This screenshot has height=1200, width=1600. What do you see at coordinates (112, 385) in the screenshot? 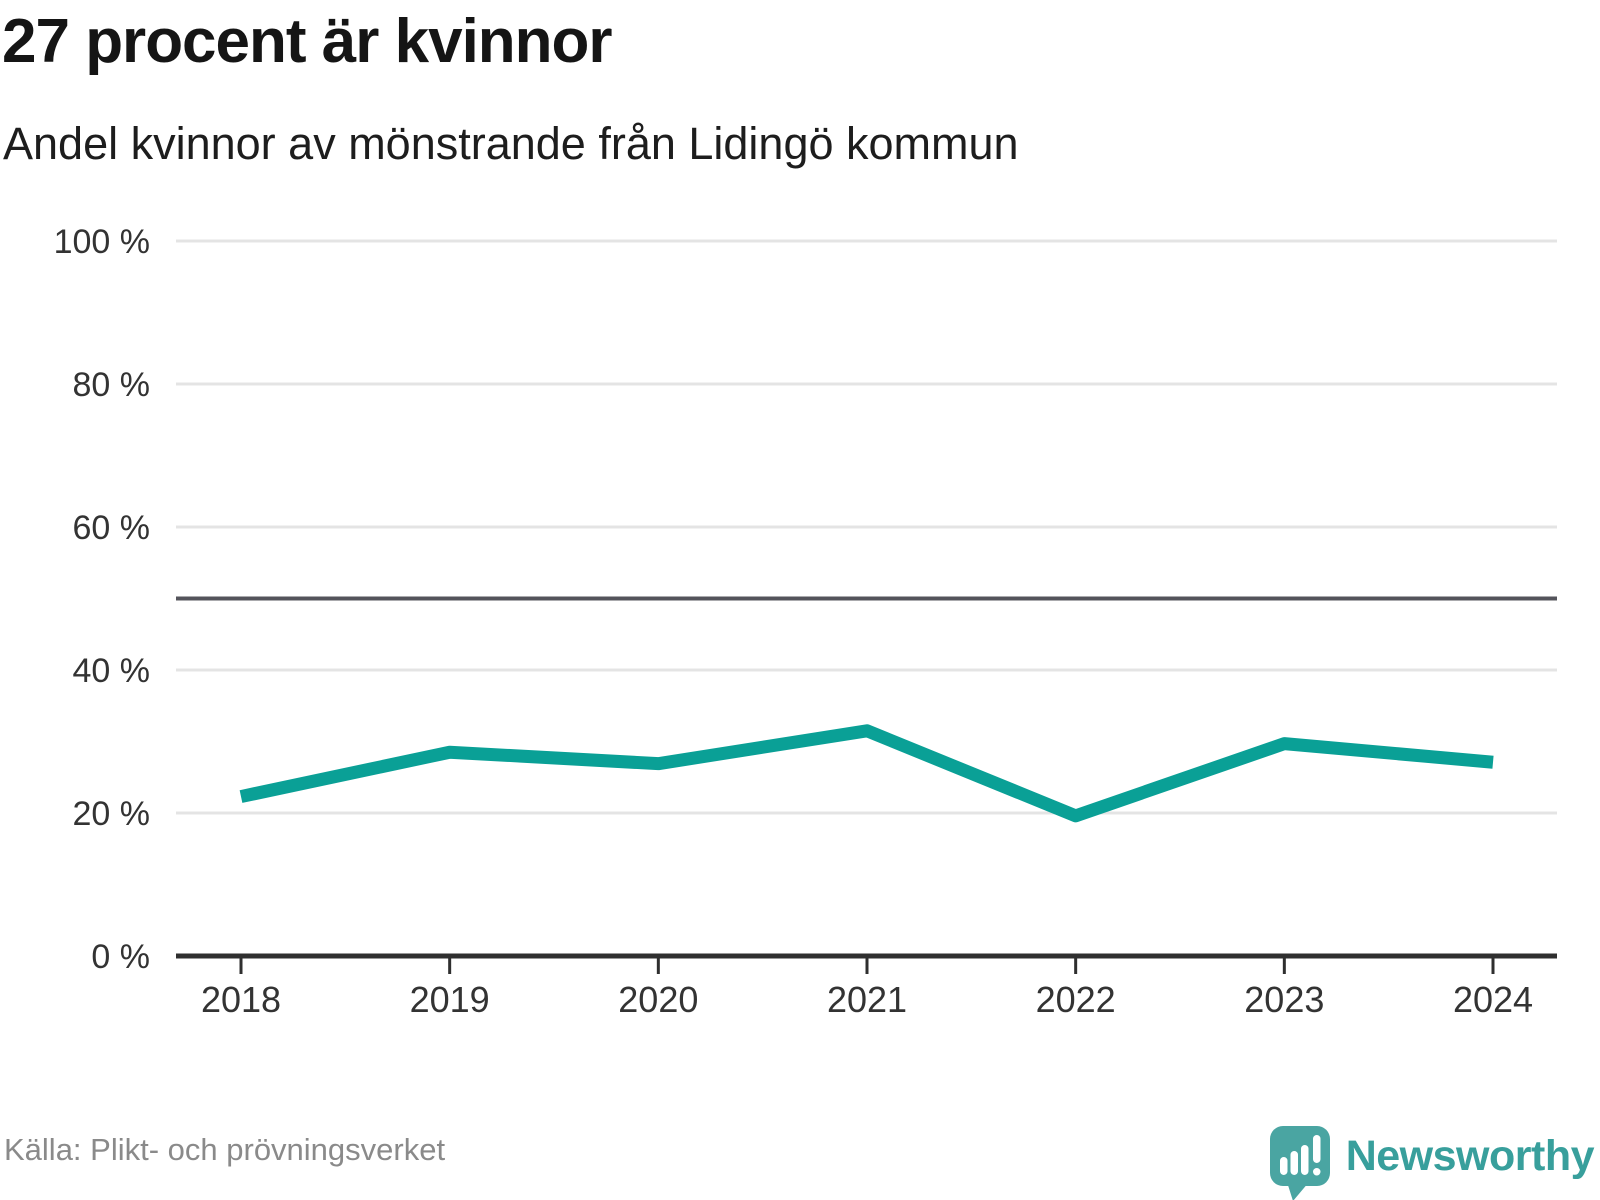
I see `y-axis-label-80: 80 %` at bounding box center [112, 385].